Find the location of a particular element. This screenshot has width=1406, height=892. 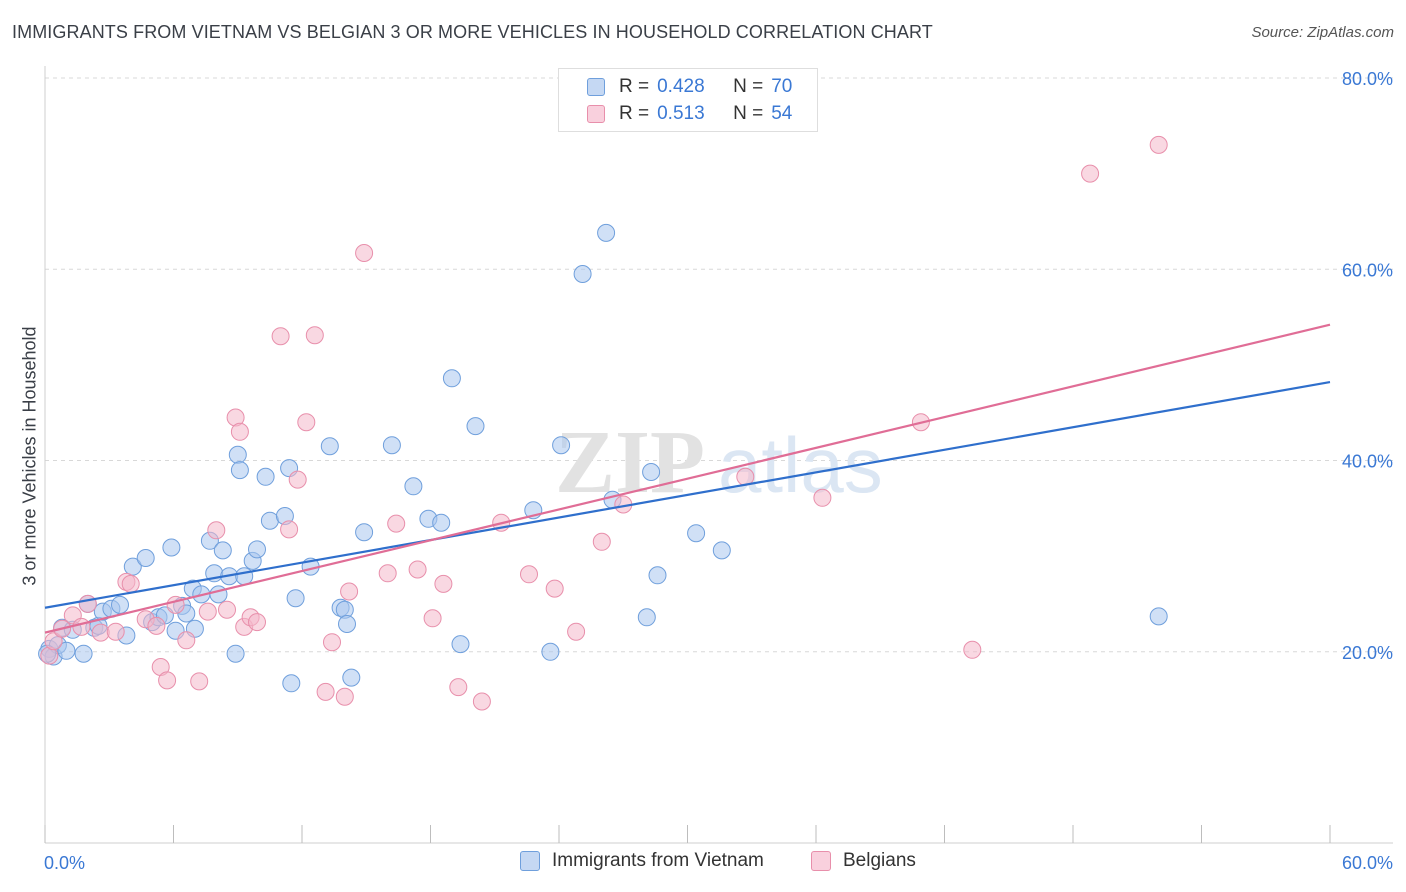

stats-row-vietnam: R = 0.428 N = 70 is located at coordinates (694, 87).